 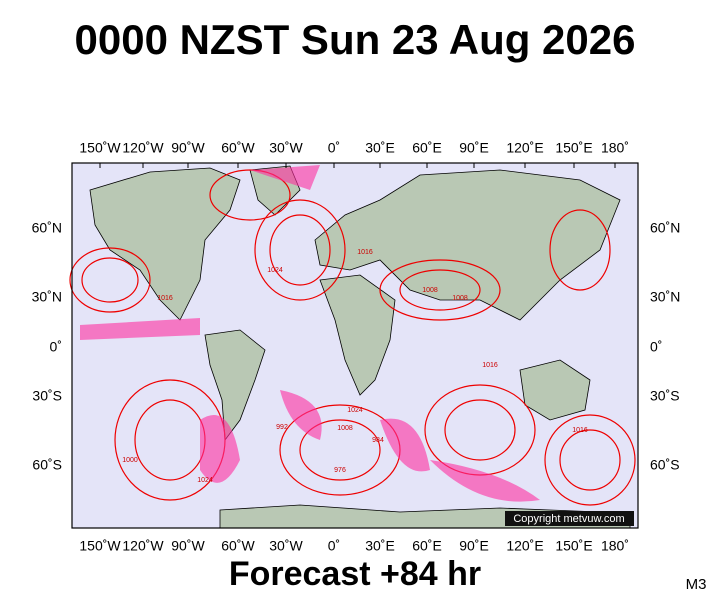 I want to click on bottom-lon-label: 60˚W, so click(x=238, y=546).